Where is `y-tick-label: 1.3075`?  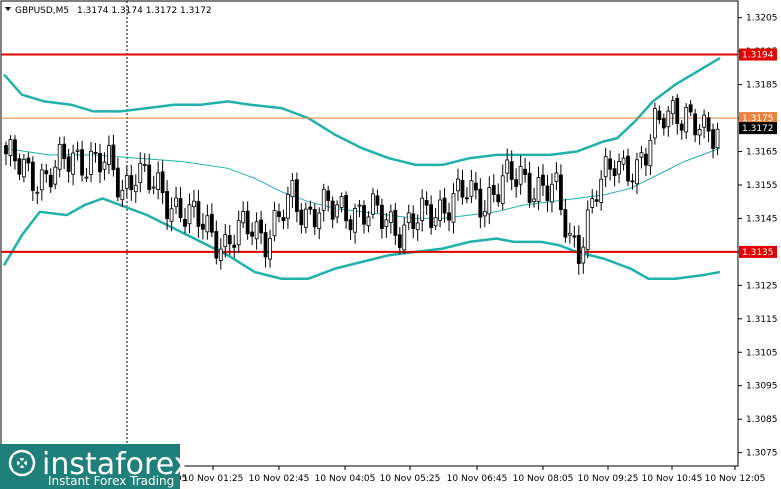 y-tick-label: 1.3075 is located at coordinates (762, 454).